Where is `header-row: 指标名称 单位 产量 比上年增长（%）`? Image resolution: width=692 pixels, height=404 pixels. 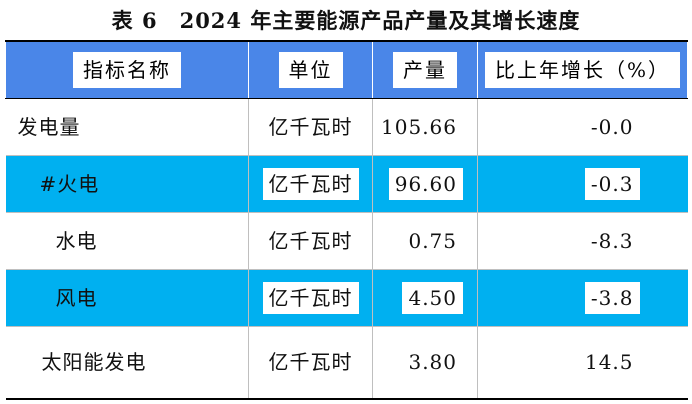 header-row: 指标名称 单位 产量 比上年增长（%） is located at coordinates (346, 69).